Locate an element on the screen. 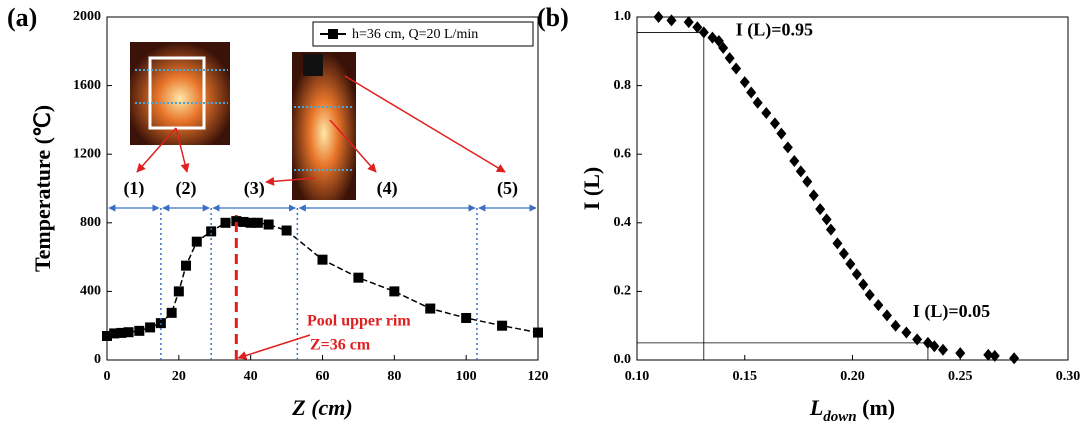 The width and height of the screenshot is (1085, 425). x-tick-label: 0.25 is located at coordinates (960, 376).